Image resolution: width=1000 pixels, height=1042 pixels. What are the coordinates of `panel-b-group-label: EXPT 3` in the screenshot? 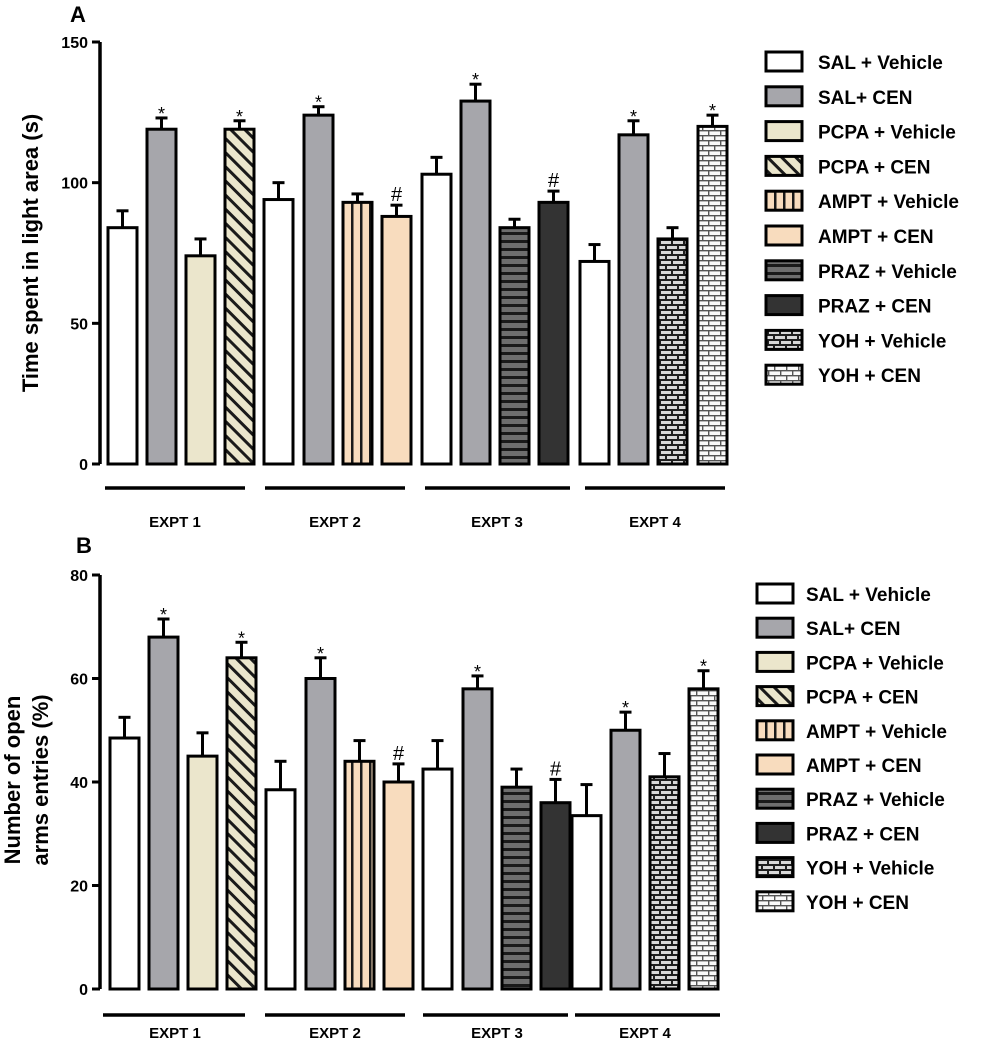 It's located at (497, 1033).